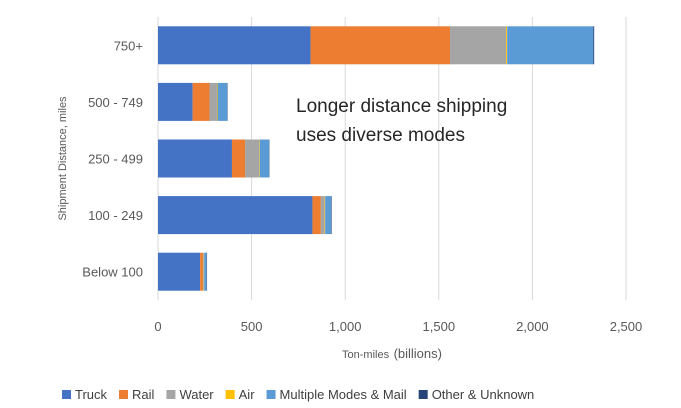  What do you see at coordinates (401, 106) in the screenshot?
I see `annotation-line-1: Longer distance shipping` at bounding box center [401, 106].